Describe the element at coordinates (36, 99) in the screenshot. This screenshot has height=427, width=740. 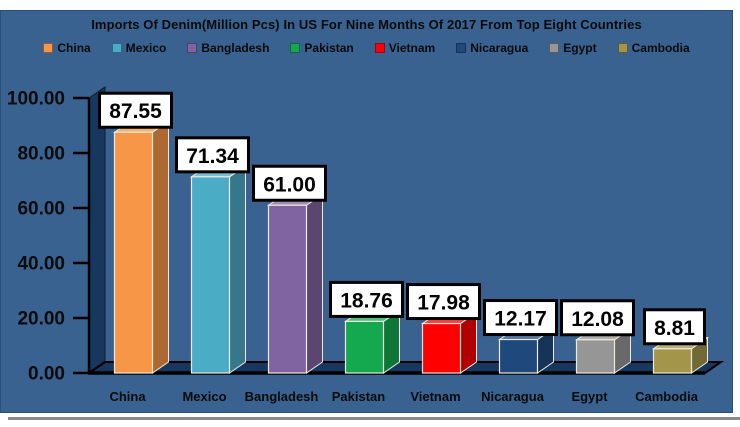
I see `y-axis-tick-label: 100.00` at that location.